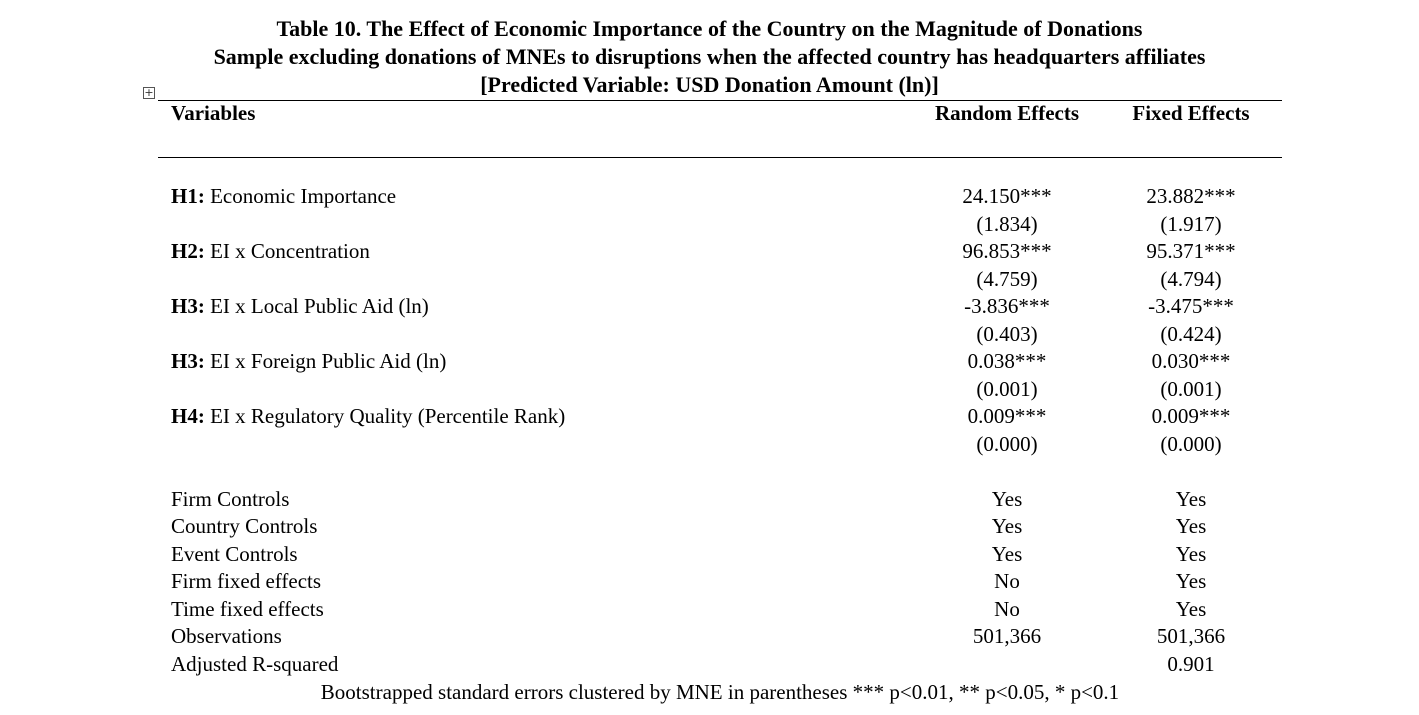 Image resolution: width=1419 pixels, height=715 pixels. Describe the element at coordinates (1191, 279) in the screenshot. I see `fe-standard-error: (4.794)` at that location.